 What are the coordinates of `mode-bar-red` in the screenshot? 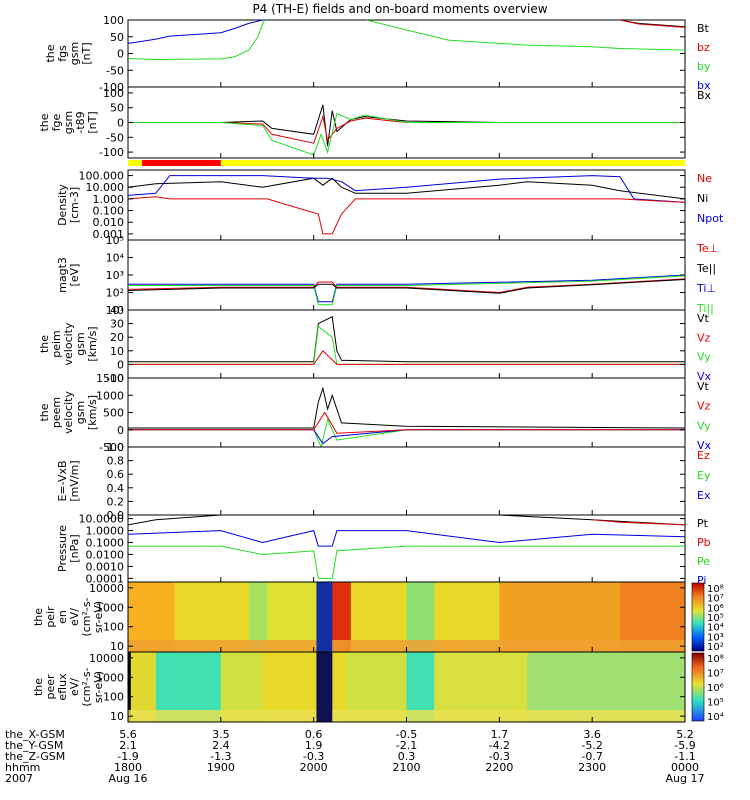 It's located at (181, 163).